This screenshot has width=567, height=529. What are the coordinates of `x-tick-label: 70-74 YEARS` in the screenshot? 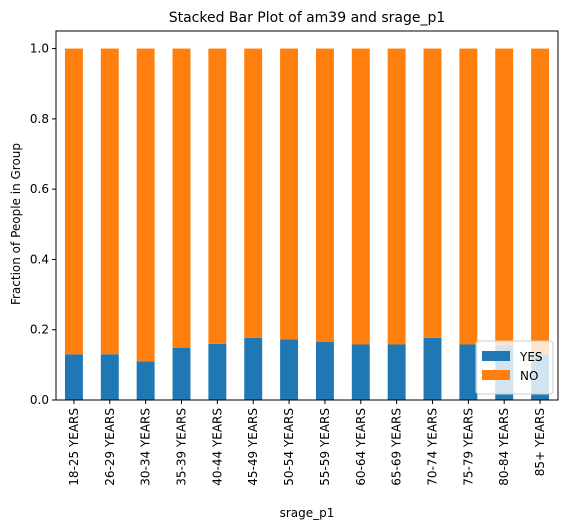 It's located at (433, 447).